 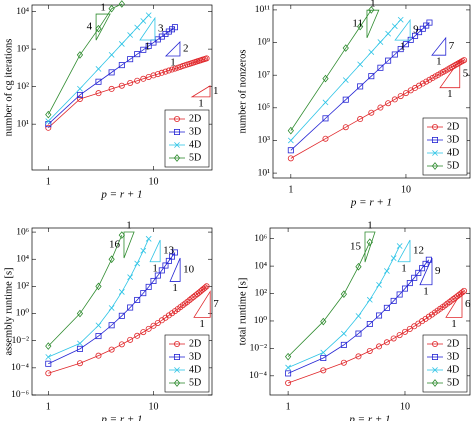 What do you see at coordinates (195, 369) in the screenshot?
I see `legend-label: 4D` at bounding box center [195, 369].